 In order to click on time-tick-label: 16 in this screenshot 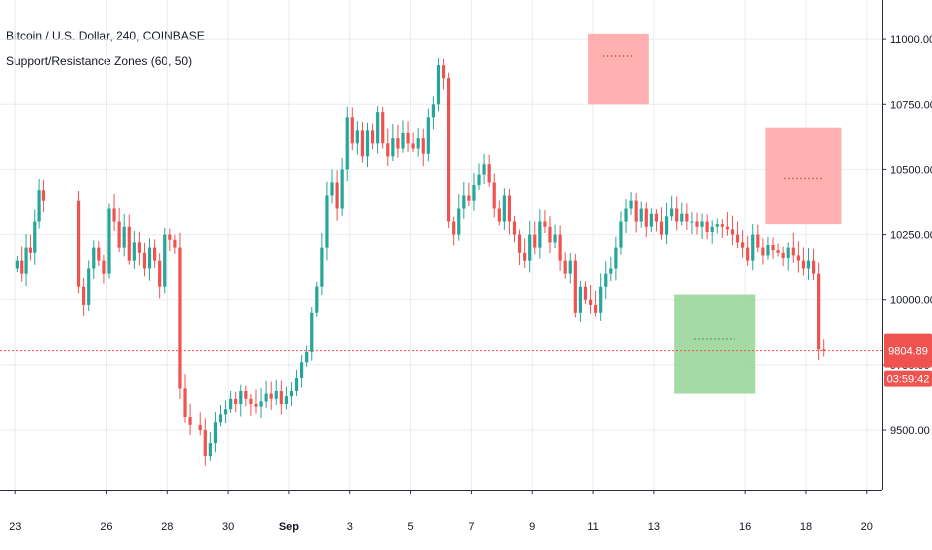, I will do `click(745, 527)`.